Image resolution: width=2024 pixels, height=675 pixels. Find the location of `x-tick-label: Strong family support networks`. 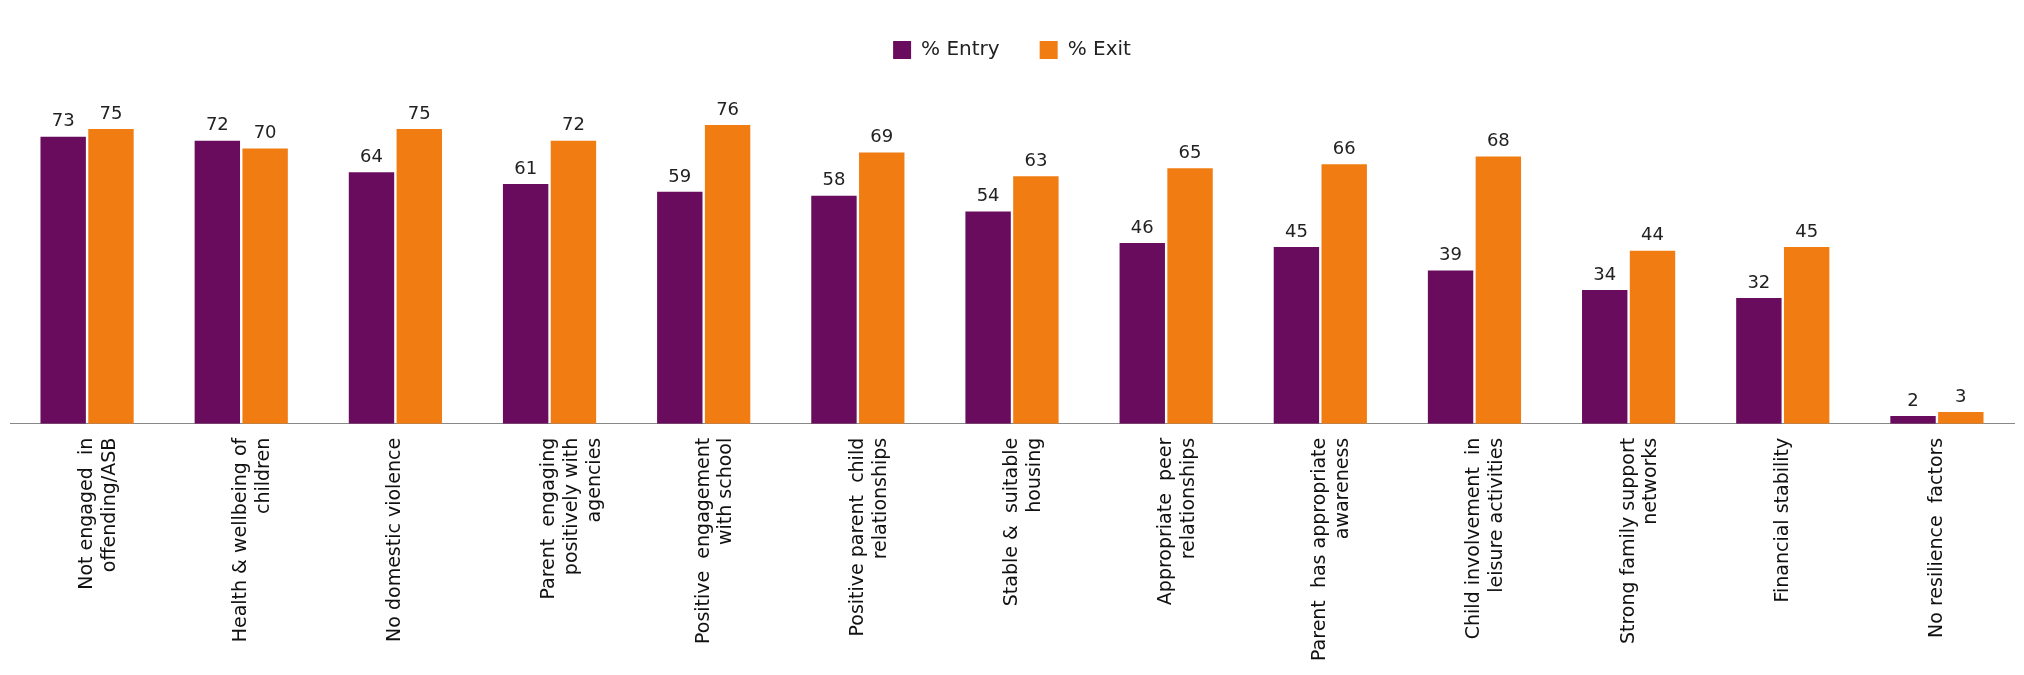

x-tick-label: Strong family support networks is located at coordinates (1638, 541).